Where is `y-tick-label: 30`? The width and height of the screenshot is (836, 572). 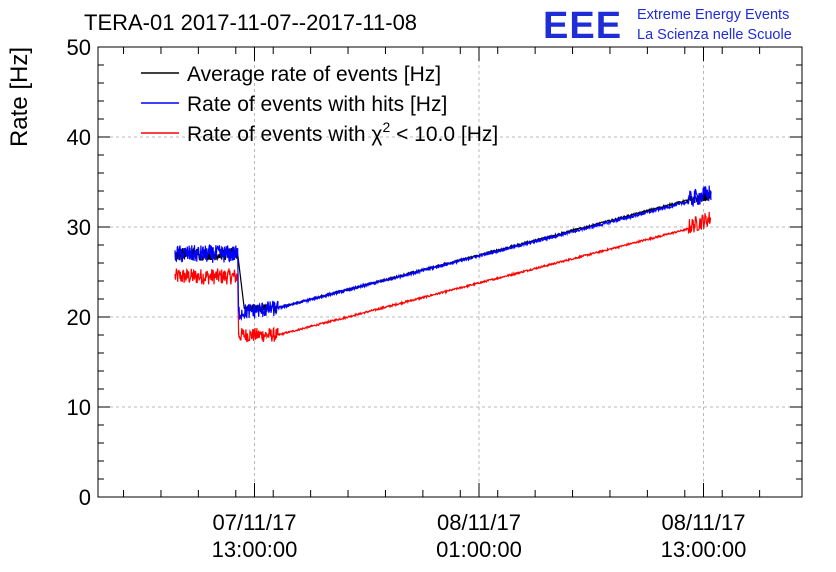 y-tick-label: 30 is located at coordinates (79, 227).